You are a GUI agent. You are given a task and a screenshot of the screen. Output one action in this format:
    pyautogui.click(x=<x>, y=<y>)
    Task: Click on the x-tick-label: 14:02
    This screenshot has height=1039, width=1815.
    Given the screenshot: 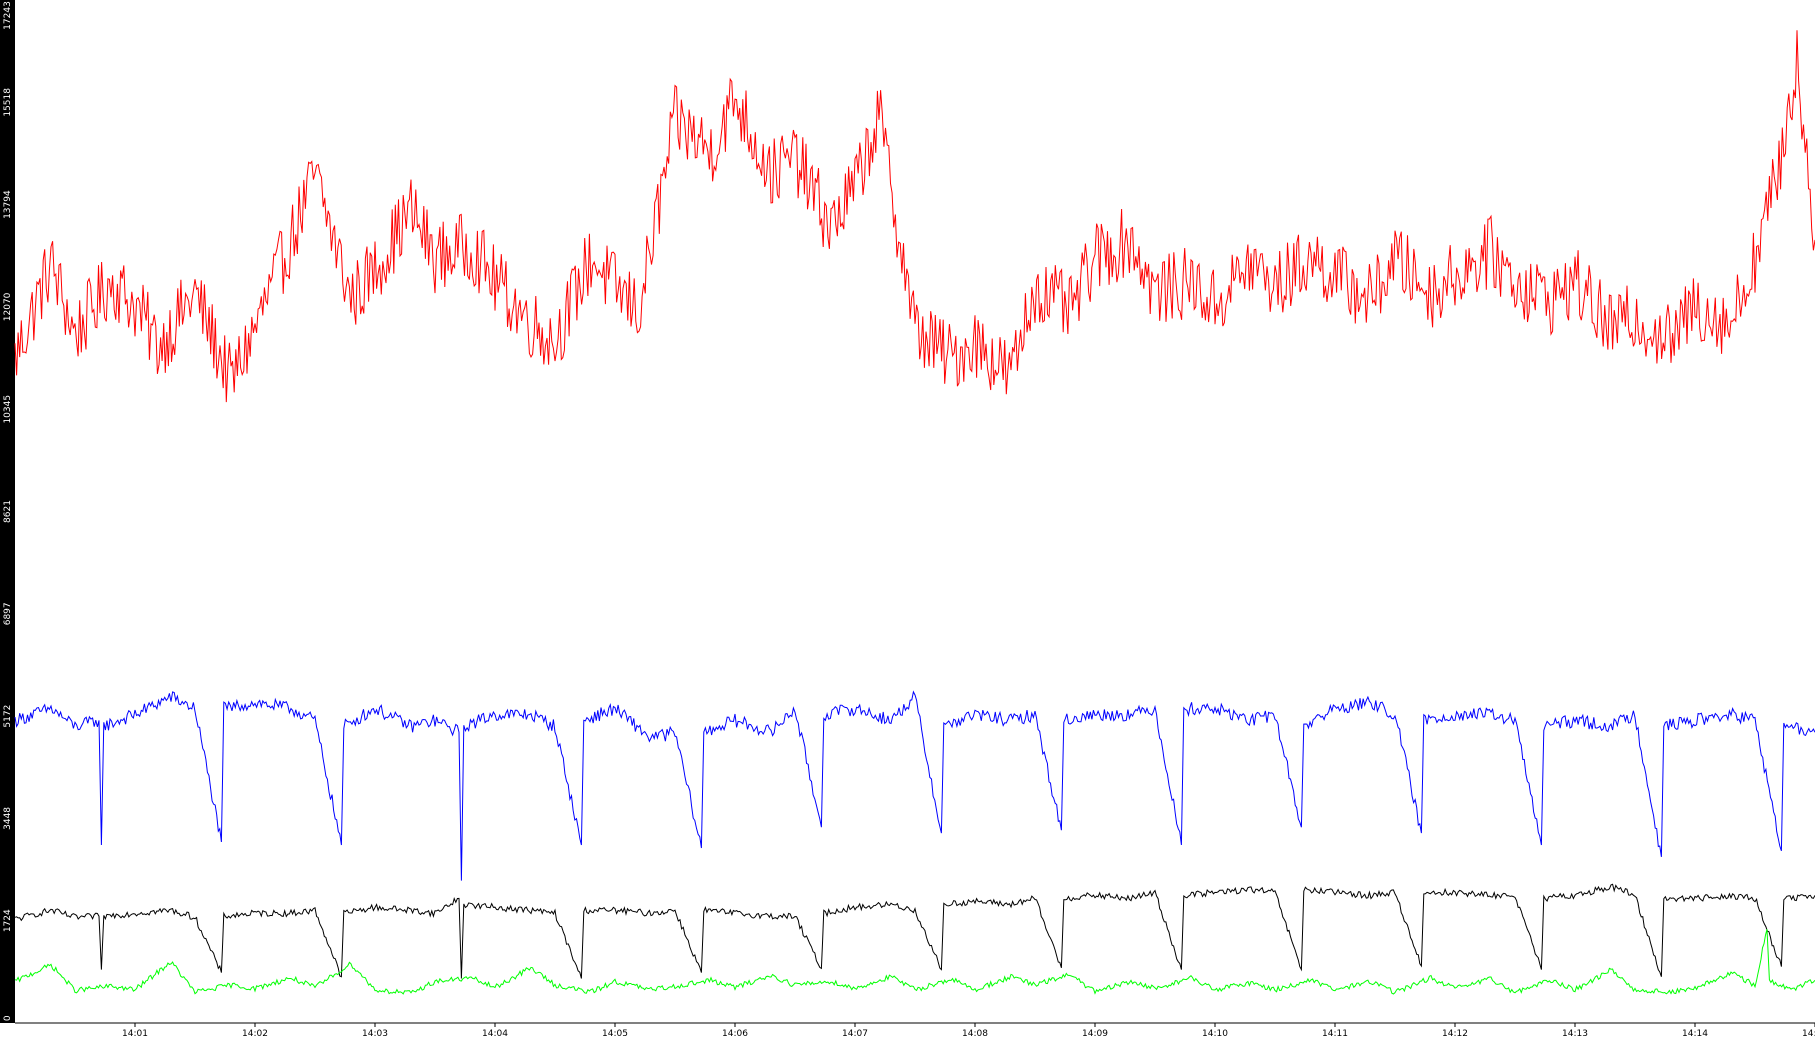 What is the action you would take?
    pyautogui.click(x=255, y=1034)
    